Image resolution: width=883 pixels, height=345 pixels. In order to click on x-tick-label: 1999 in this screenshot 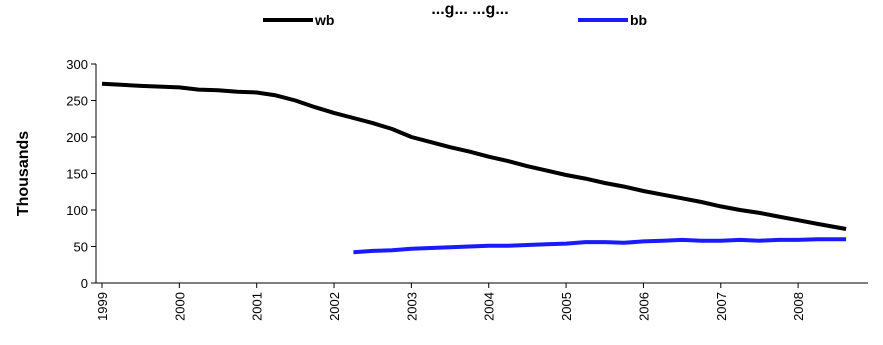, I will do `click(102, 306)`.